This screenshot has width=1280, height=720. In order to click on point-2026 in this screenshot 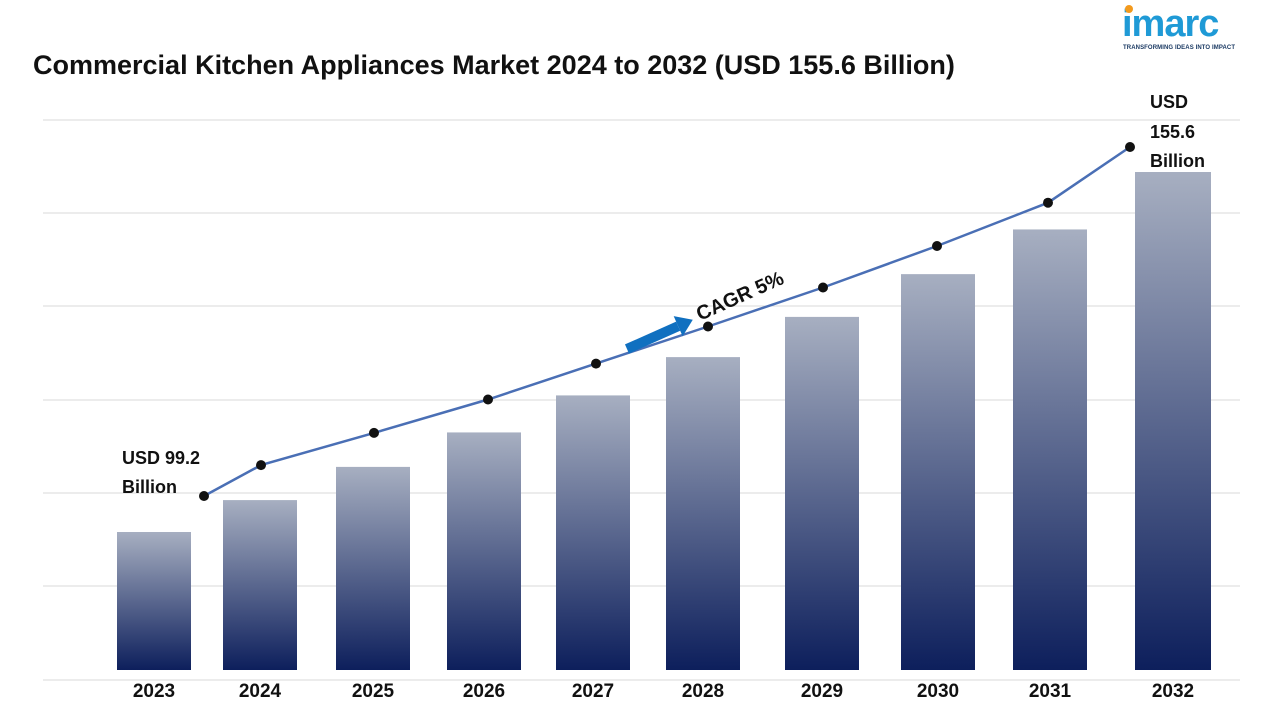, I will do `click(488, 399)`.